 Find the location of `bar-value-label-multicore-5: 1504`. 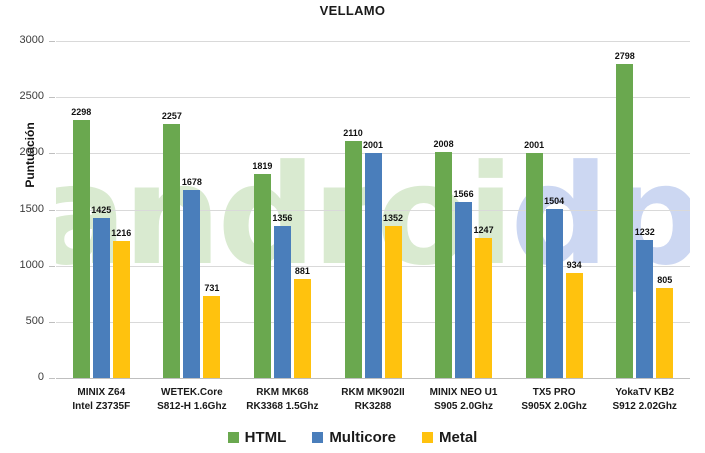

bar-value-label-multicore-5: 1504 is located at coordinates (554, 201).